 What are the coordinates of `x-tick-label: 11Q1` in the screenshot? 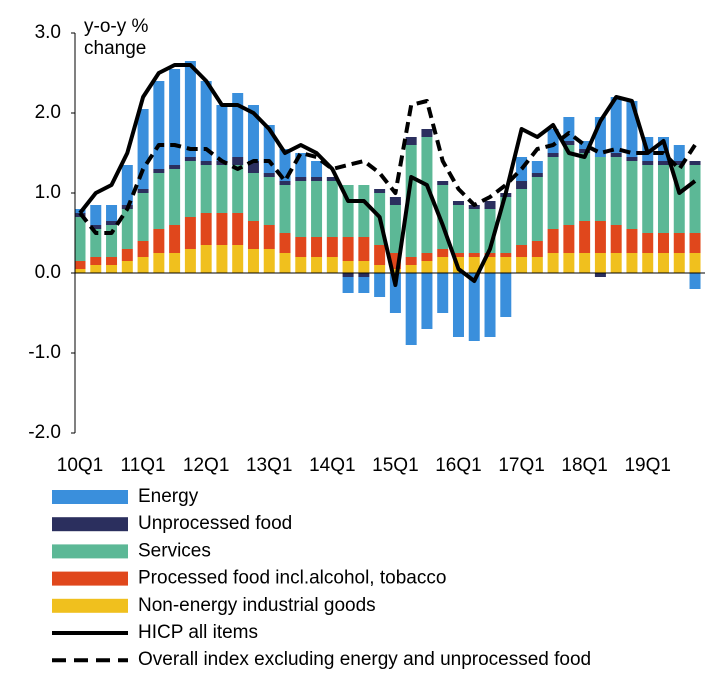 It's located at (143, 465).